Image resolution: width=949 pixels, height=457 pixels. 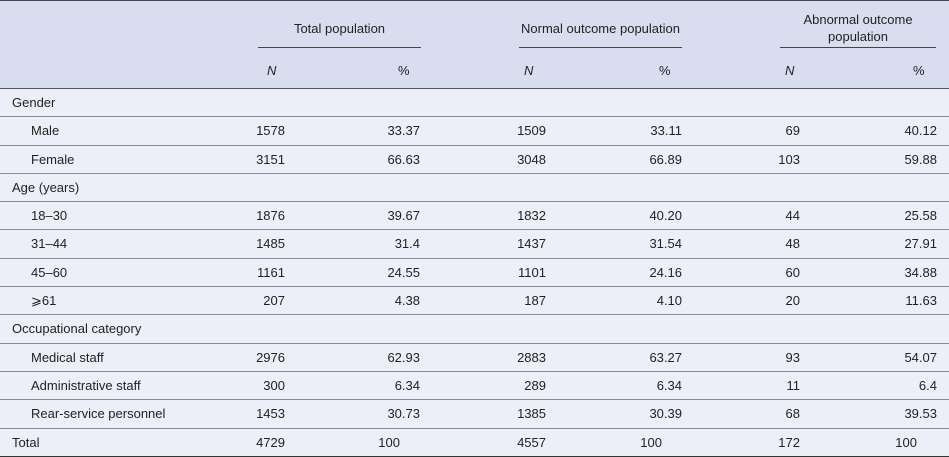 I want to click on row-label: 18–30, so click(x=49, y=216).